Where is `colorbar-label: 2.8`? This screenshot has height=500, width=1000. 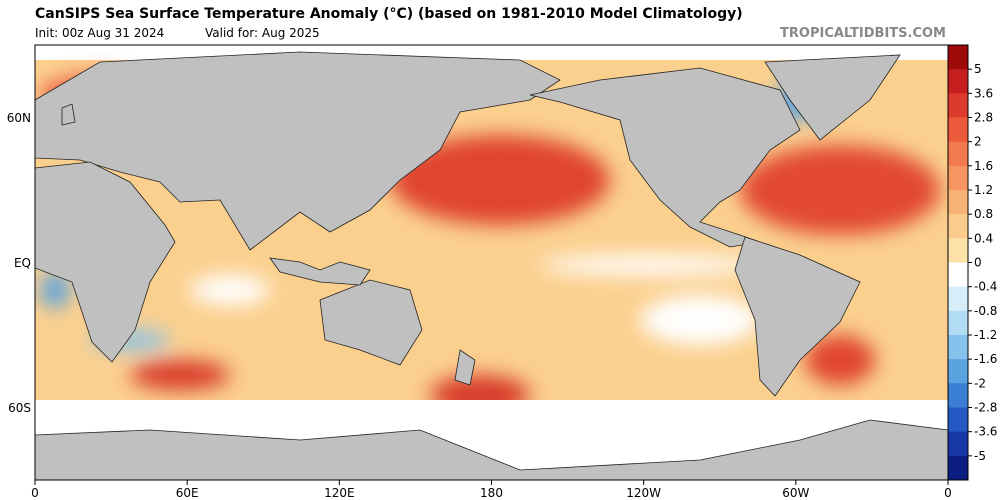
colorbar-label: 2.8 is located at coordinates (983, 118).